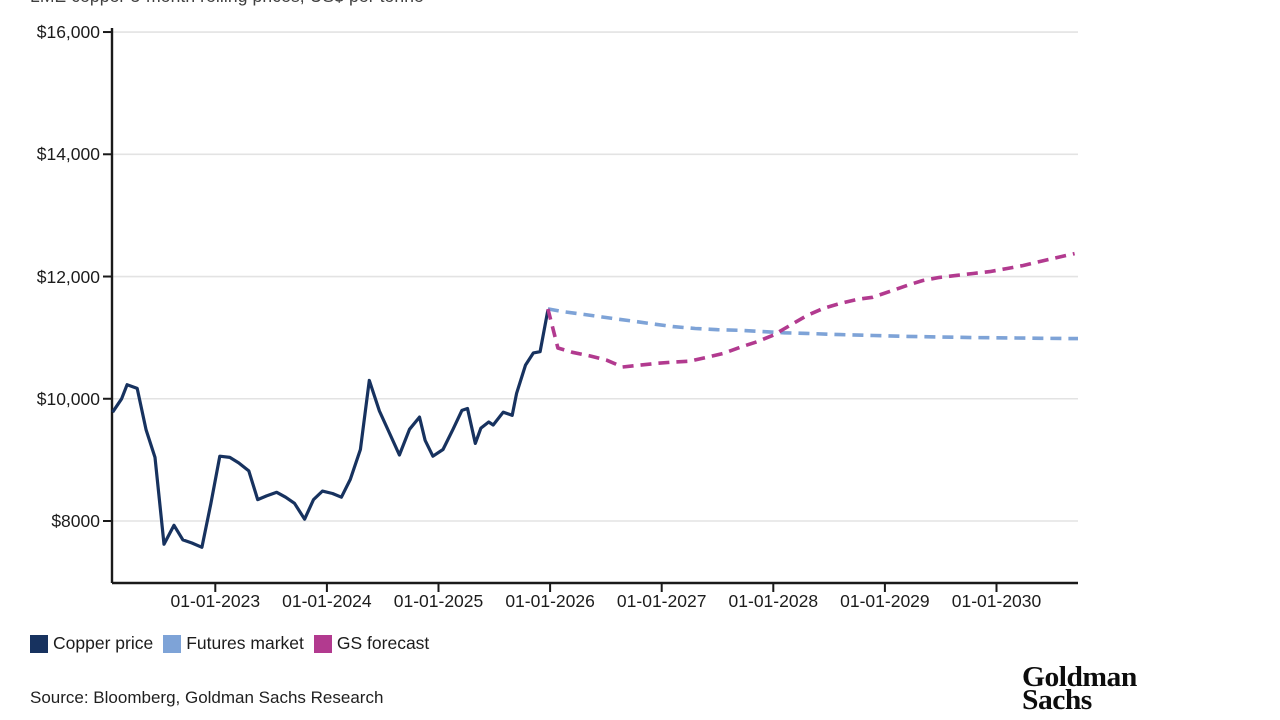 This screenshot has height=720, width=1280. What do you see at coordinates (330, 429) in the screenshot?
I see `copper-price-line` at bounding box center [330, 429].